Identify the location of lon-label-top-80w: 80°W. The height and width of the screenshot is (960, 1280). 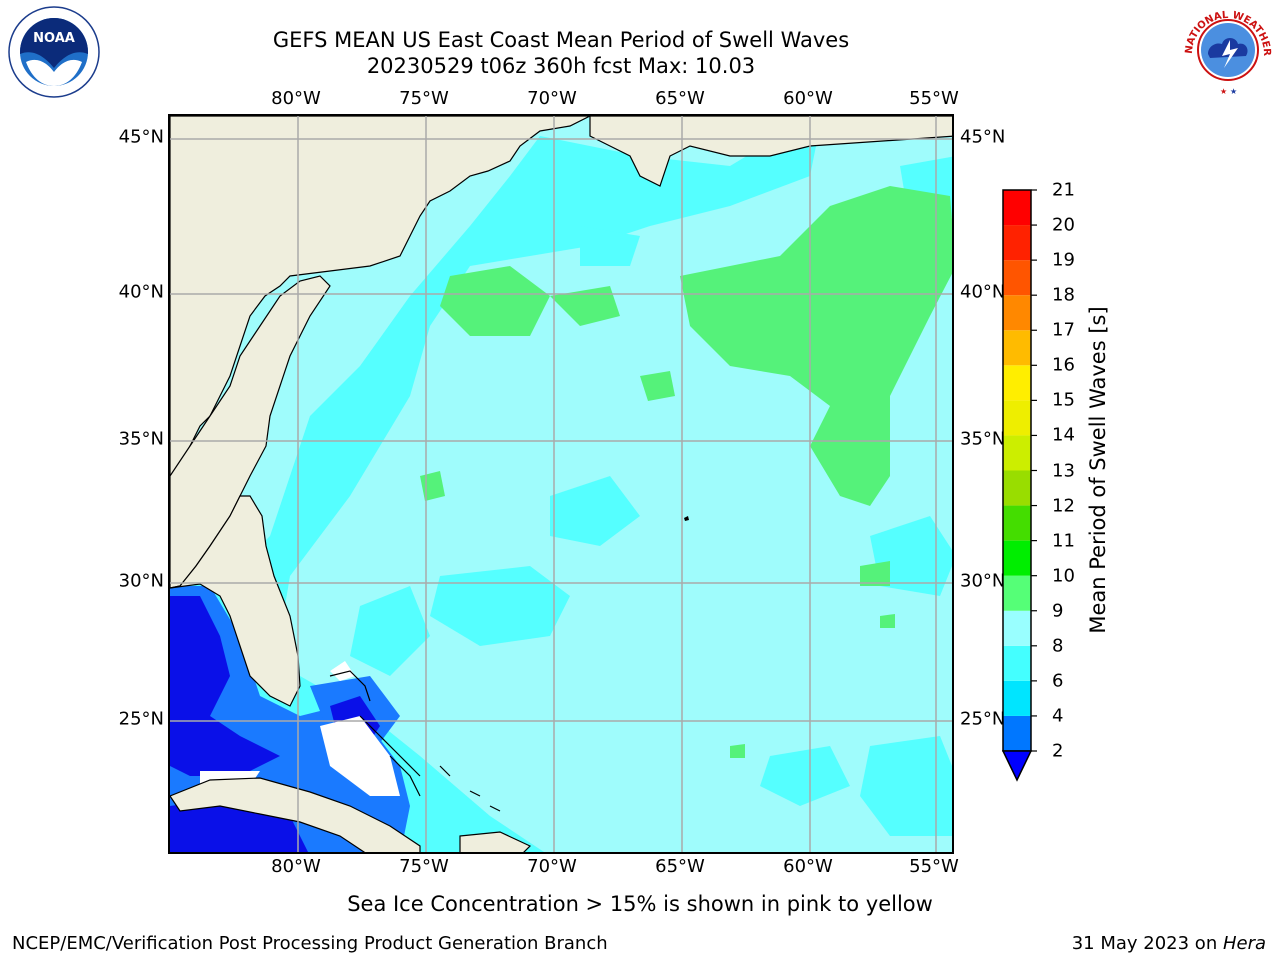
(296, 98).